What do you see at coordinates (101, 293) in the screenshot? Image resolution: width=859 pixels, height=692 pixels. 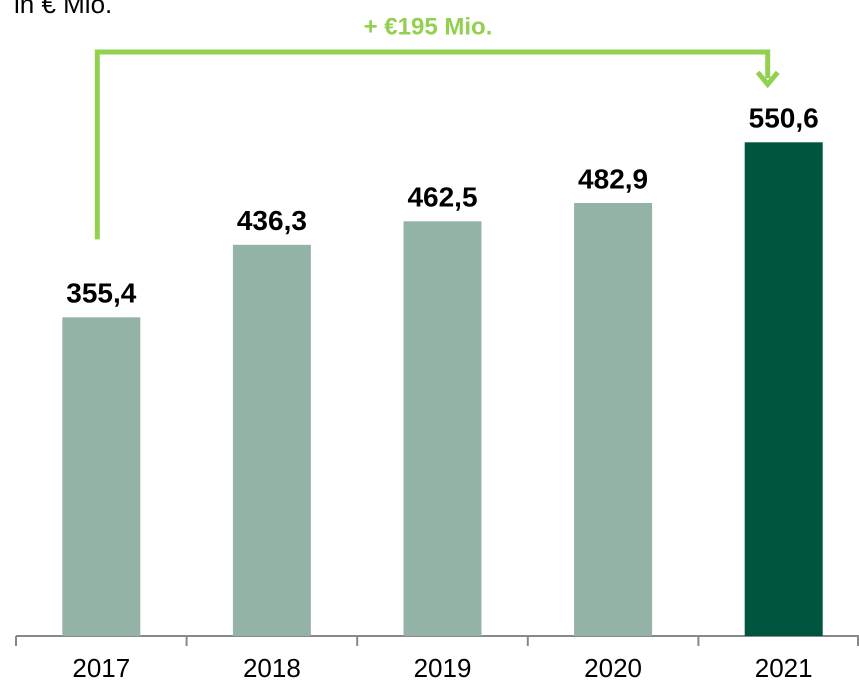 I see `value-label: 355,4` at bounding box center [101, 293].